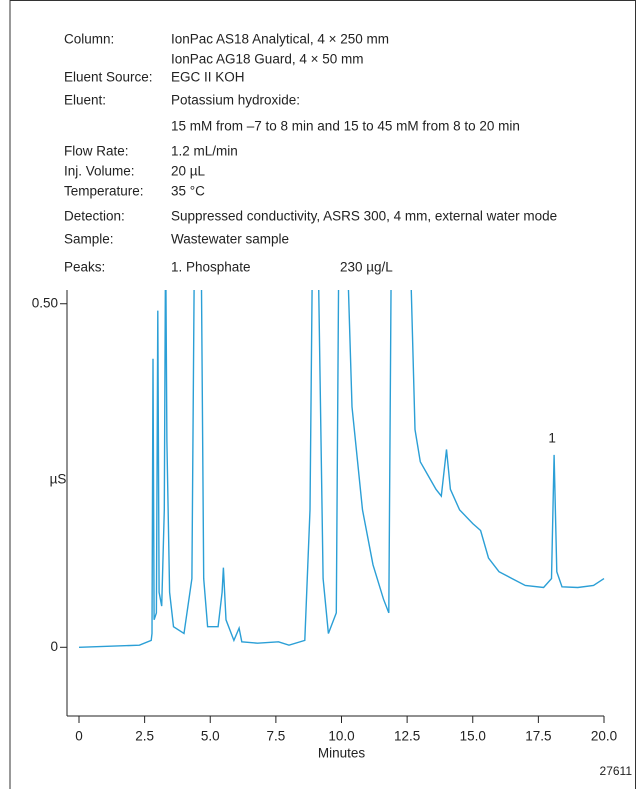  What do you see at coordinates (89, 39) in the screenshot?
I see `condition-label: Column:` at bounding box center [89, 39].